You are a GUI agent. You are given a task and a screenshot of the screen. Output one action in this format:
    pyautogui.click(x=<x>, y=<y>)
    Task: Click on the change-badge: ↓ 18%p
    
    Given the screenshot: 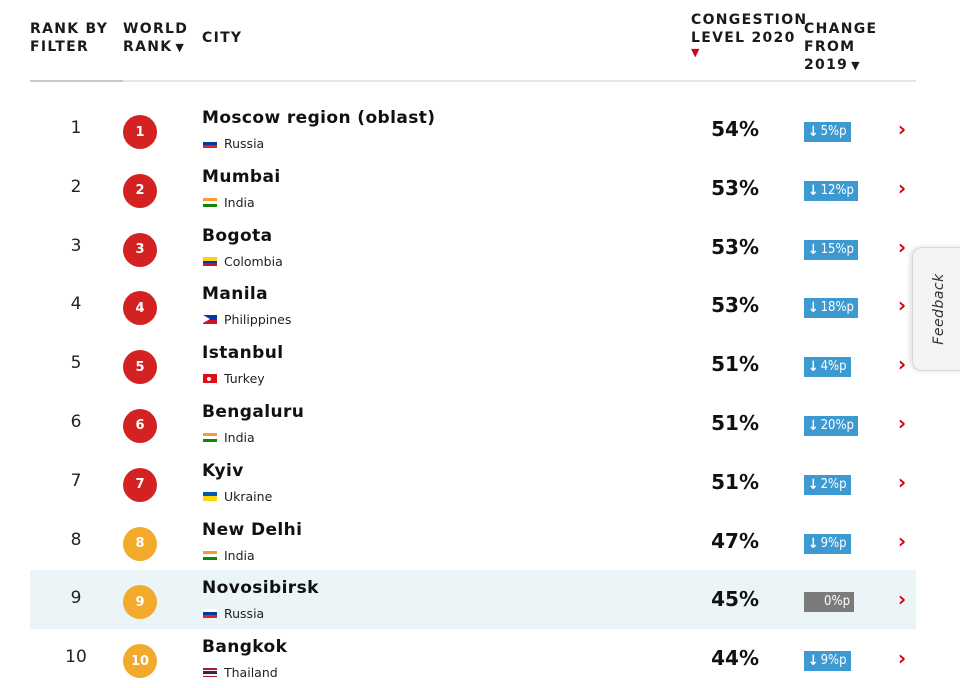 What is the action you would take?
    pyautogui.click(x=831, y=308)
    